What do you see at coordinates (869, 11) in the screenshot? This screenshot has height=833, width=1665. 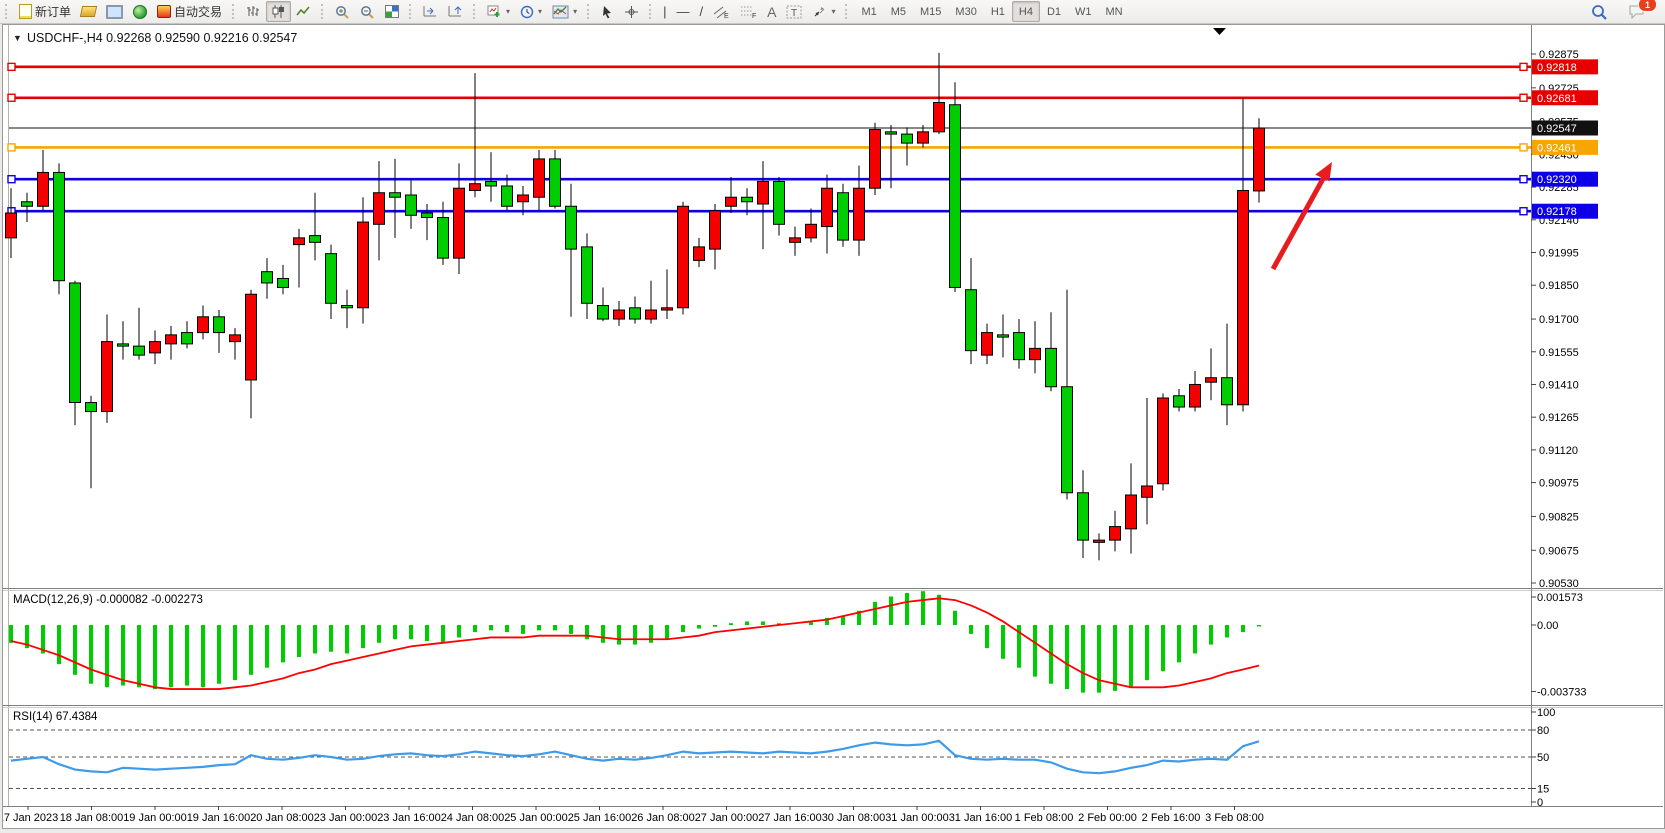 I see `timeframe-m1: M1` at bounding box center [869, 11].